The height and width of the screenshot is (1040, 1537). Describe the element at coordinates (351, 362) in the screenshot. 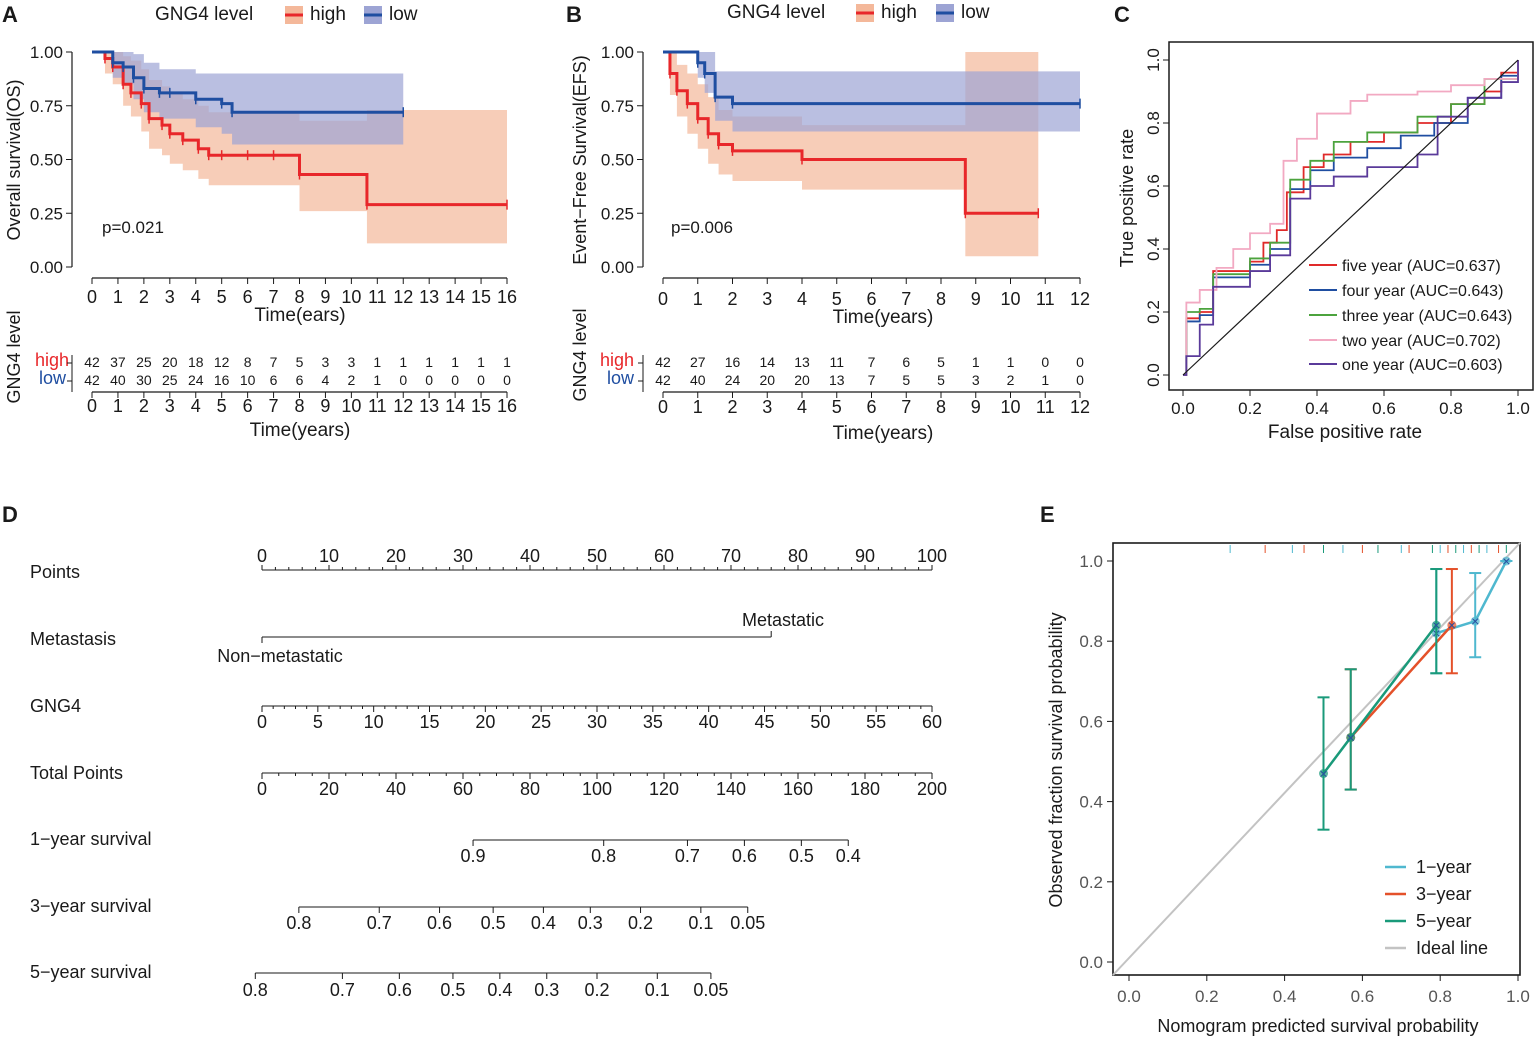

I see `risk-count-high-a: 3` at that location.